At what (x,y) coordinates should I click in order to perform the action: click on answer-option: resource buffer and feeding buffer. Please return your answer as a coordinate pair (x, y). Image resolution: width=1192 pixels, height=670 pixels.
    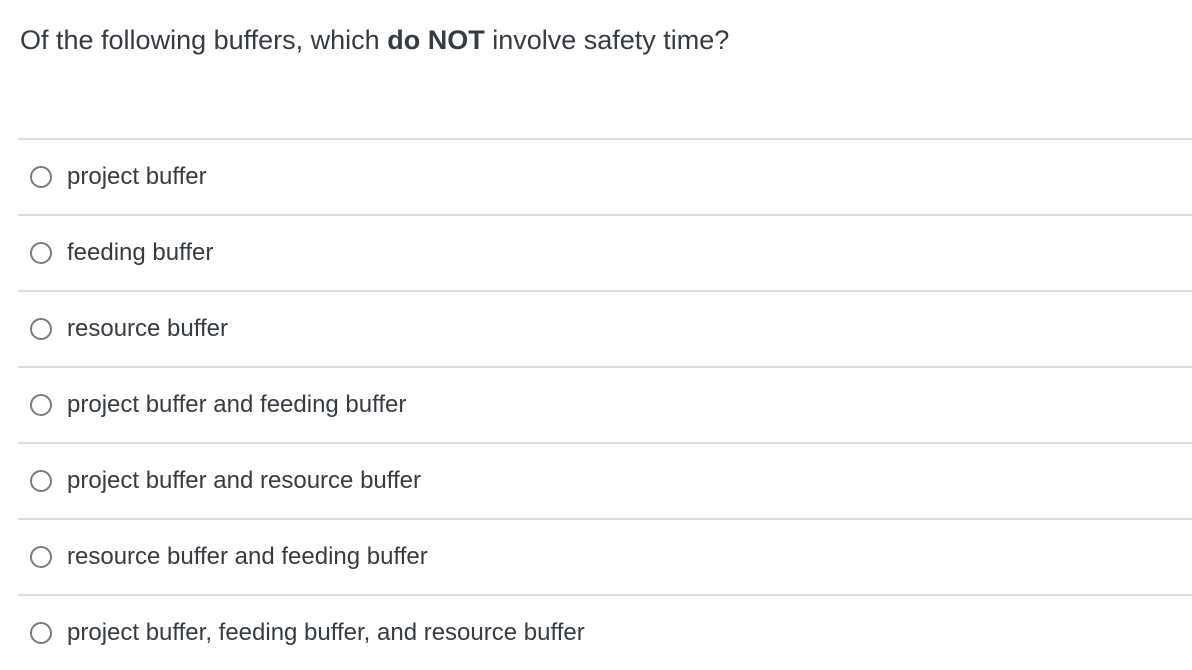
    Looking at the image, I should click on (605, 556).